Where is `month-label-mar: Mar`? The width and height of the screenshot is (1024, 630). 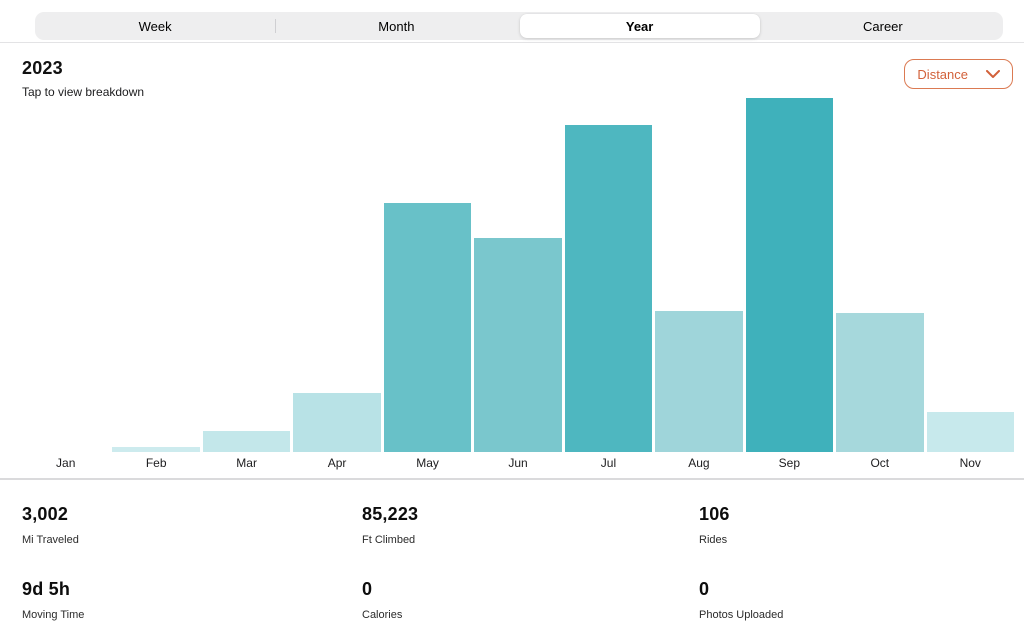 month-label-mar: Mar is located at coordinates (246, 463).